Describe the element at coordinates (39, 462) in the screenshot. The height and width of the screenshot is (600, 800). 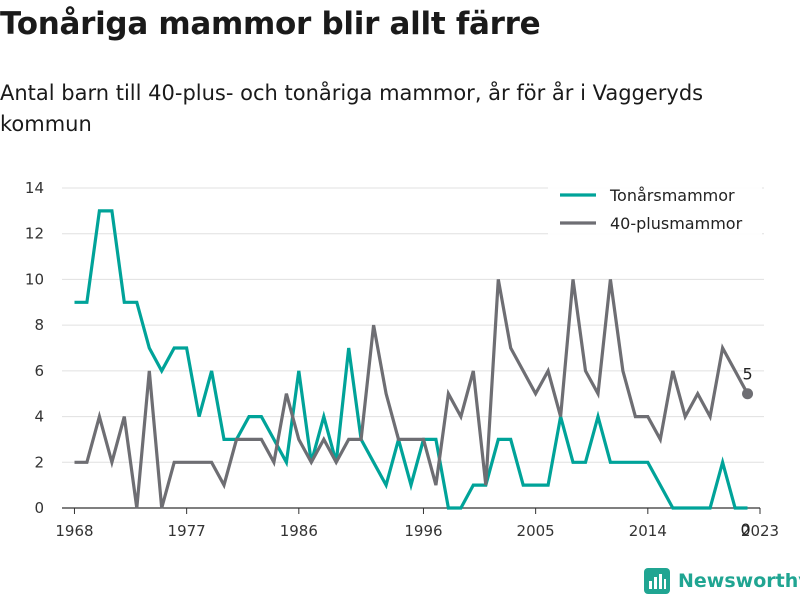
I see `y-tick-label: 2` at that location.